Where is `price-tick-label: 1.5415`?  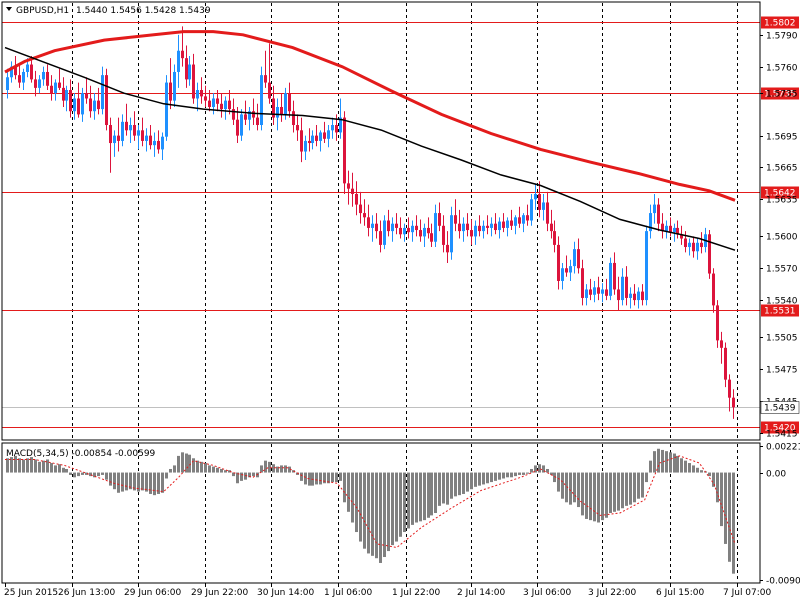
price-tick-label: 1.5415 is located at coordinates (782, 435).